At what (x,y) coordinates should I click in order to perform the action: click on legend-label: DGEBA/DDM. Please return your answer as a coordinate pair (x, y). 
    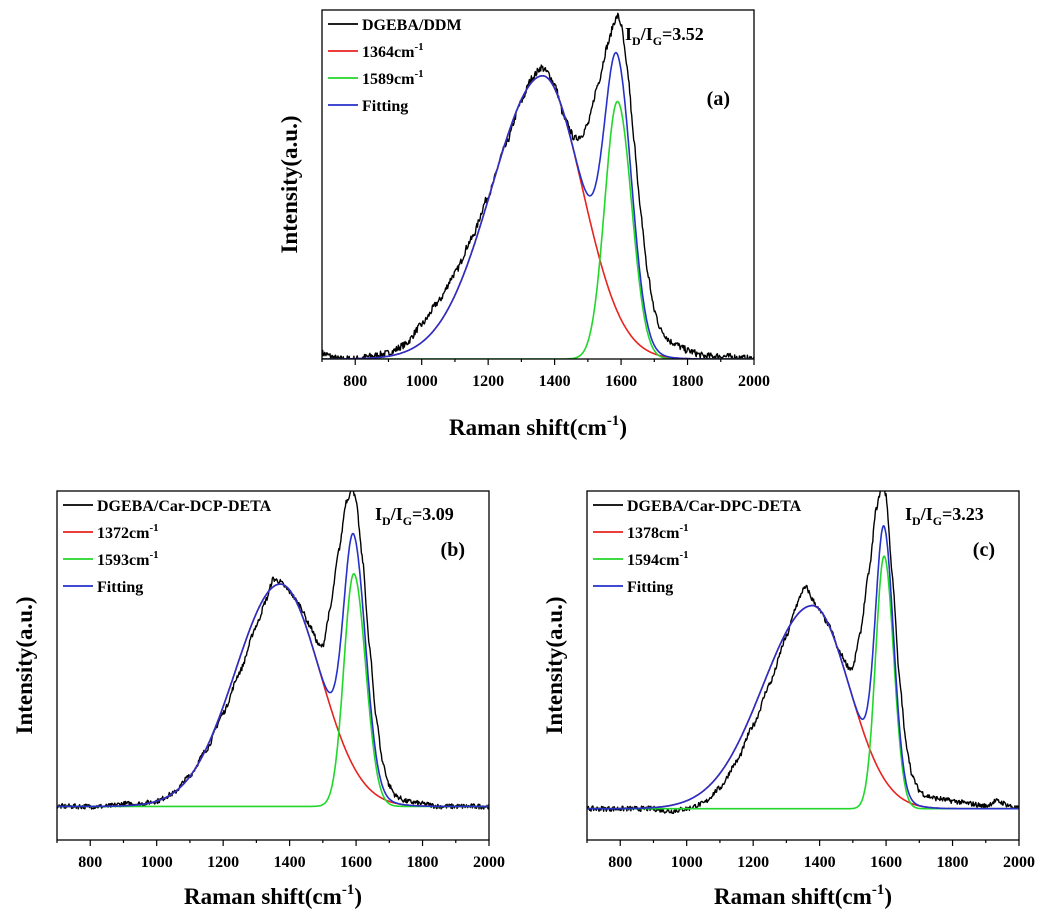
    Looking at the image, I should click on (412, 25).